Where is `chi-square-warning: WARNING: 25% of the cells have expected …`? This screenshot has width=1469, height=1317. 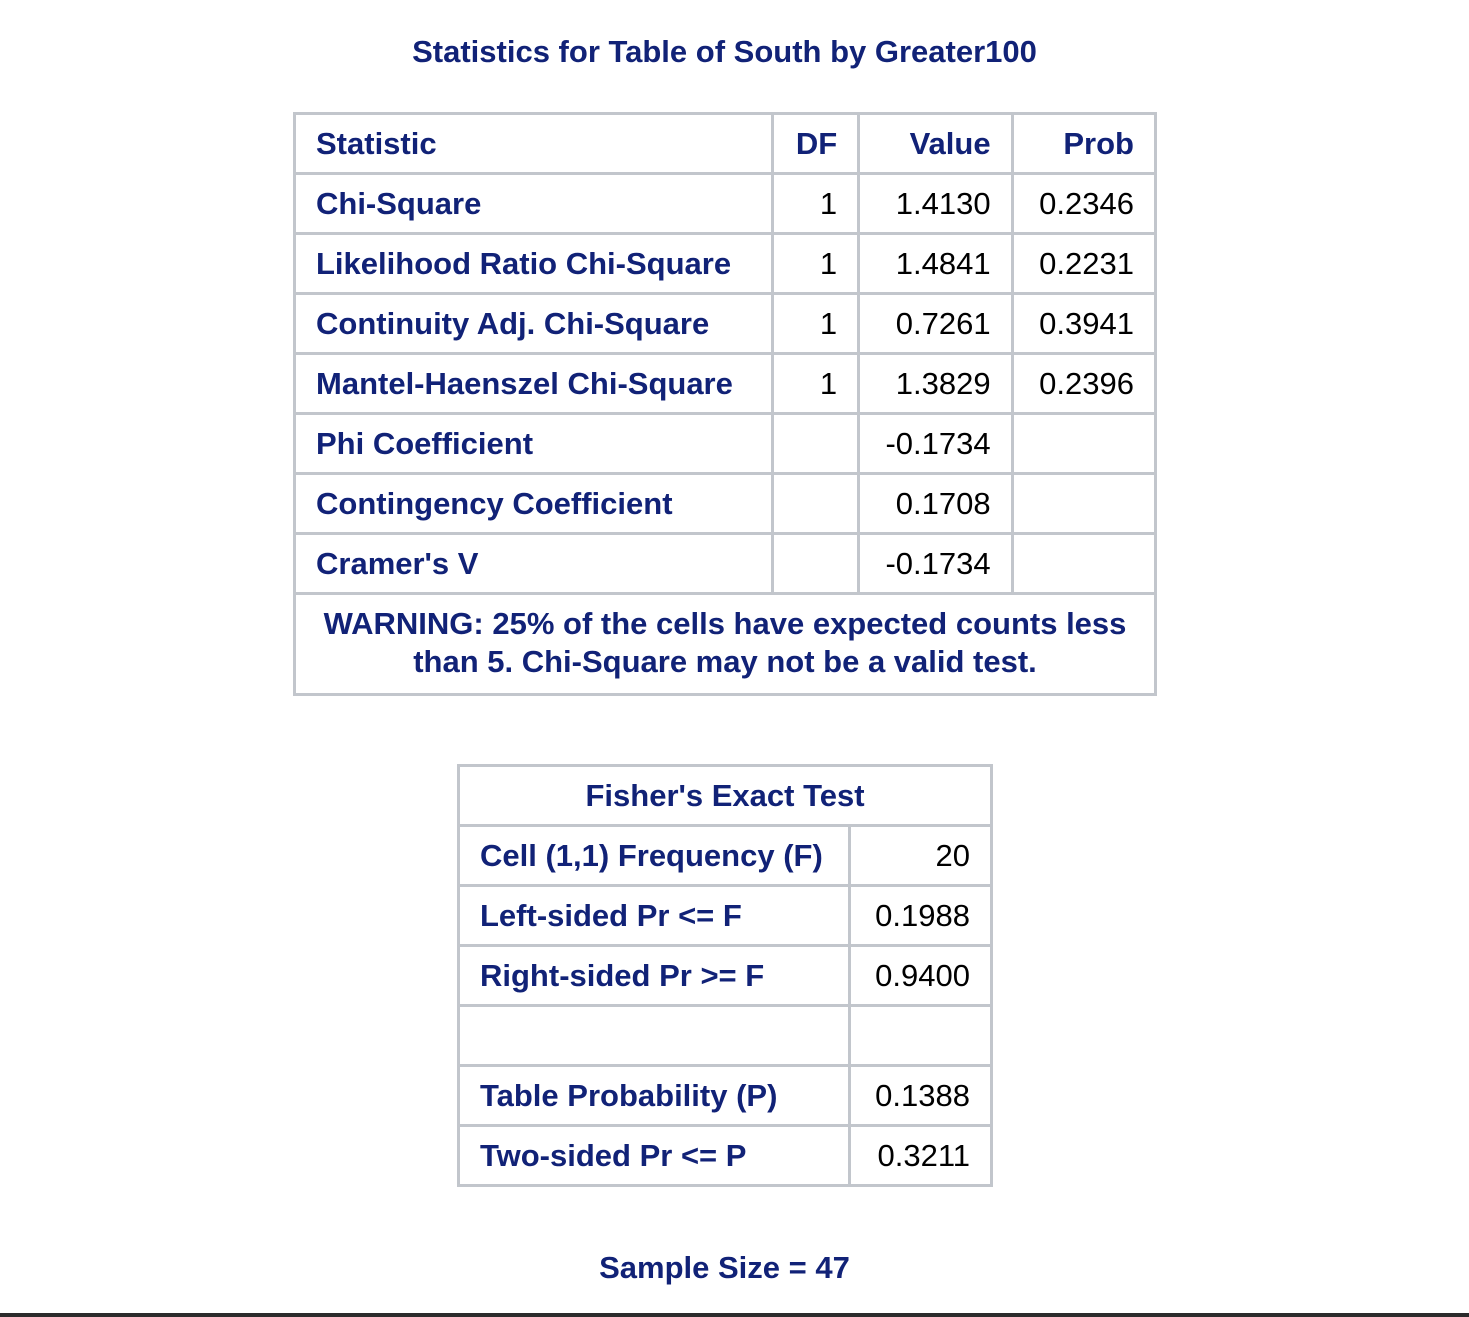 chi-square-warning: WARNING: 25% of the cells have expected … is located at coordinates (725, 644).